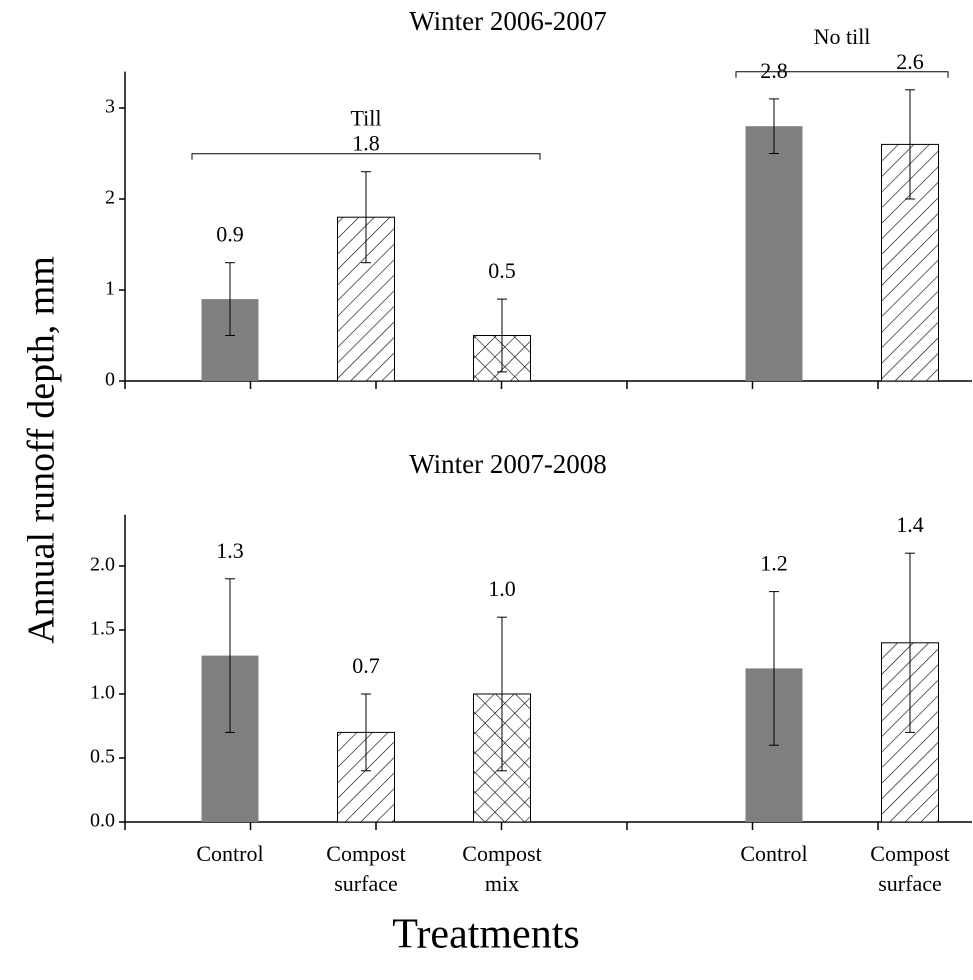 Image resolution: width=973 pixels, height=980 pixels. I want to click on data-label: 1.2, so click(774, 563).